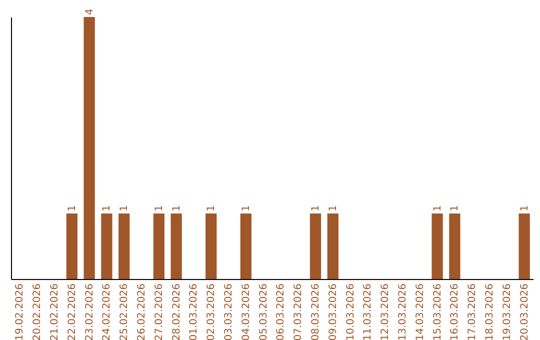 The width and height of the screenshot is (540, 340). Describe the element at coordinates (72, 312) in the screenshot. I see `x-tick-label: 22.02.2026` at that location.